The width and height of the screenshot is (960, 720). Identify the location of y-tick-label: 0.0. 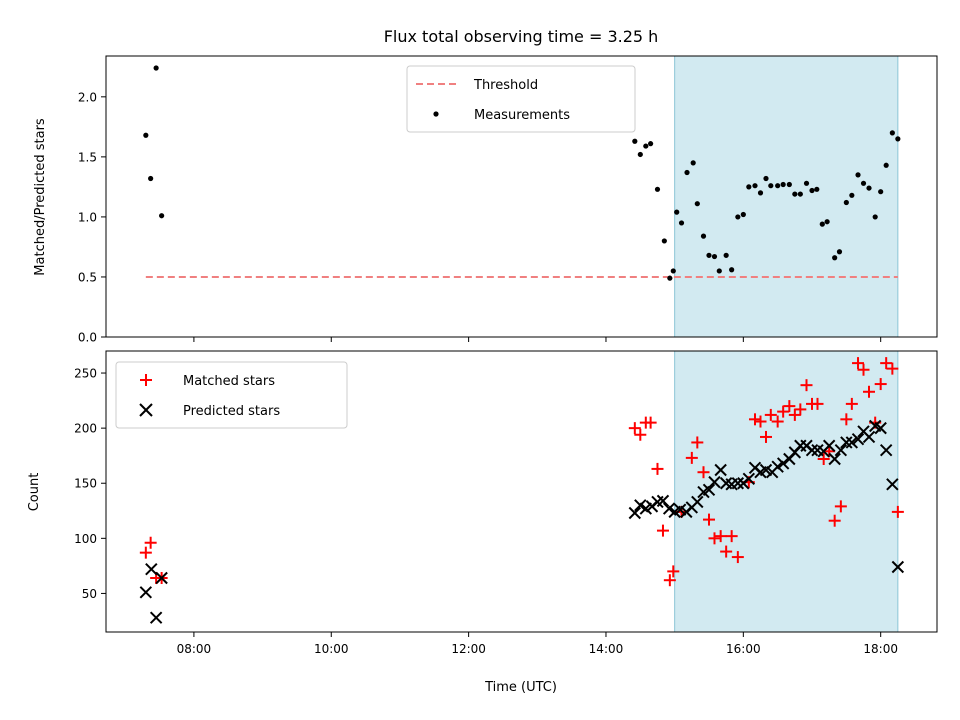
(87, 338).